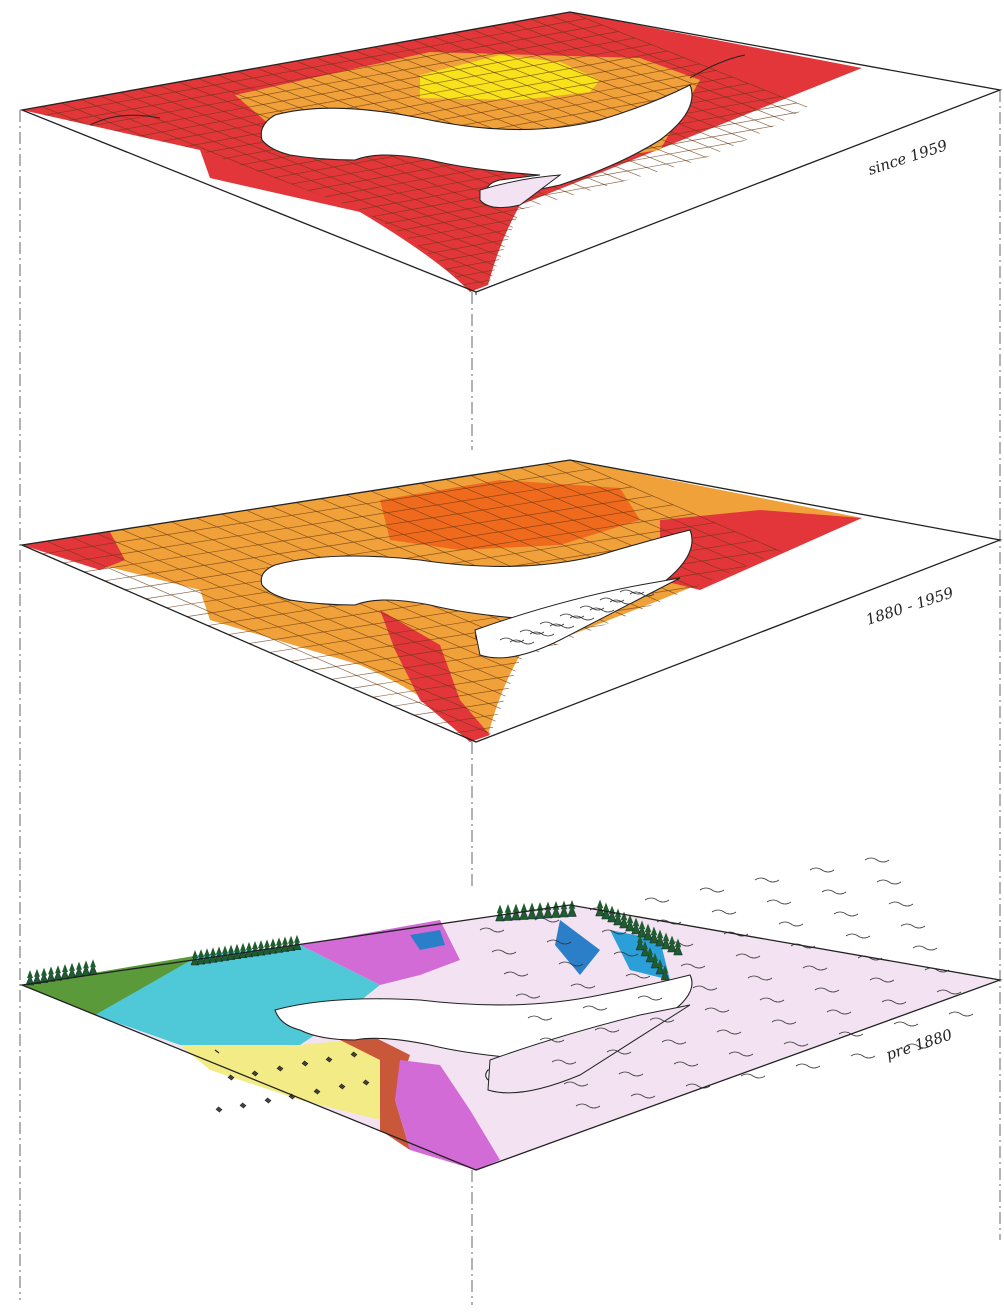 This screenshot has width=1004, height=1315. What do you see at coordinates (919, 1044) in the screenshot?
I see `layer-label-pre-1880: pre 1880` at bounding box center [919, 1044].